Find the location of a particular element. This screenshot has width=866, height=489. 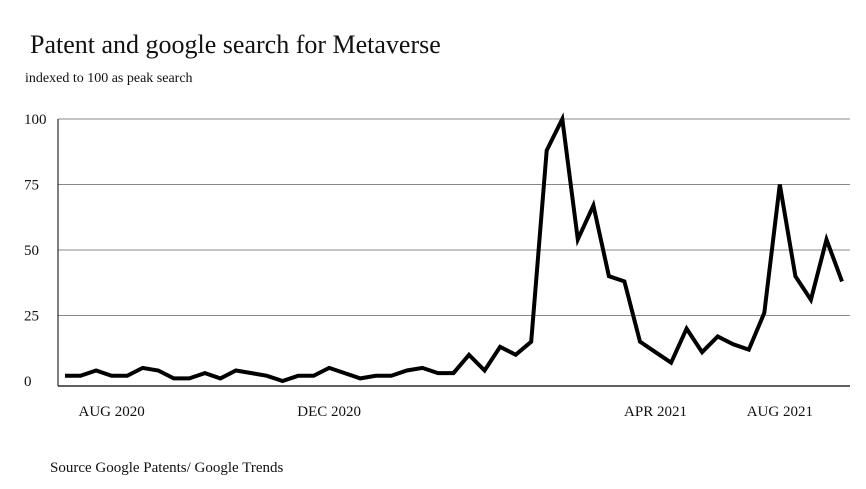

x-tick-label: APR 2021 is located at coordinates (655, 412).